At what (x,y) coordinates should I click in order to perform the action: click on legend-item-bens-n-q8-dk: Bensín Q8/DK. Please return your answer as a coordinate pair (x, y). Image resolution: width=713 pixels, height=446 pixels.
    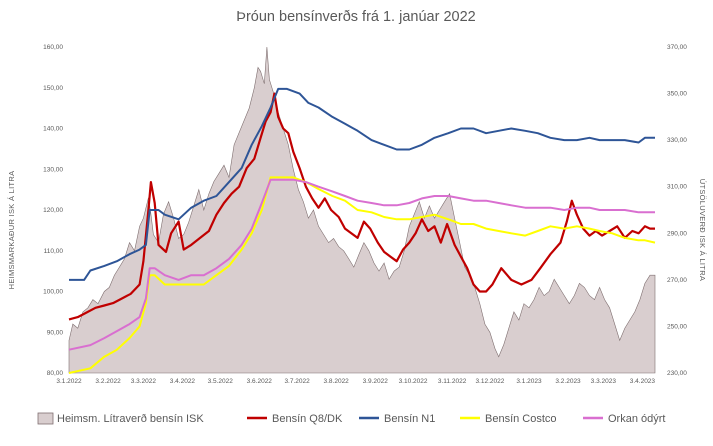
    Looking at the image, I should click on (295, 419).